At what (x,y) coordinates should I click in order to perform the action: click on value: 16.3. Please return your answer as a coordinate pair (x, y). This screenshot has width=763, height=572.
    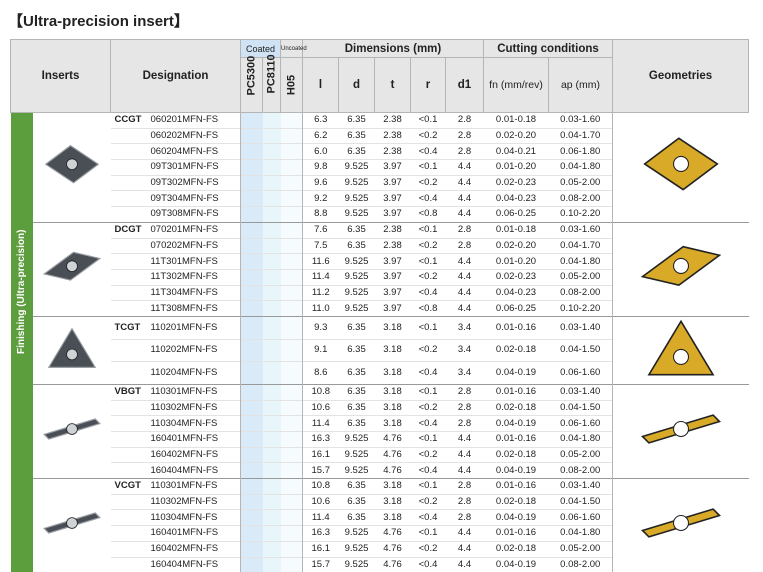
    Looking at the image, I should click on (321, 440).